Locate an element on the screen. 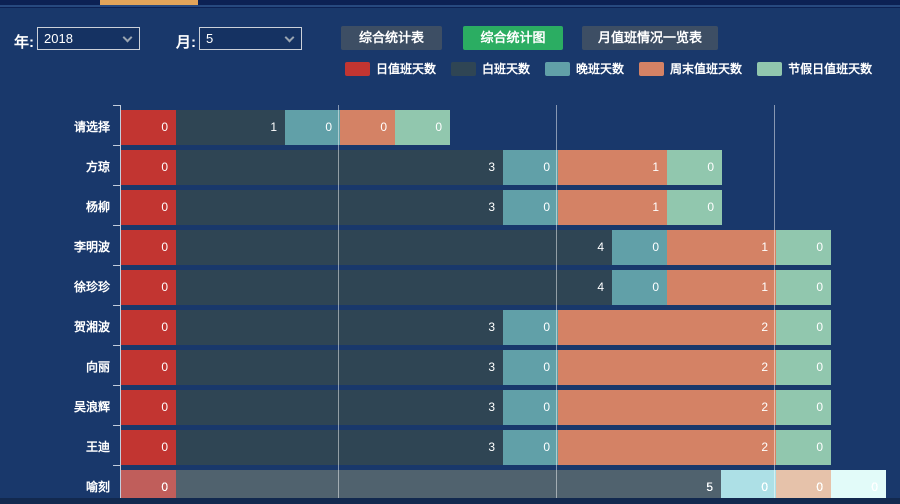  bar-segment: 2 is located at coordinates (667, 447).